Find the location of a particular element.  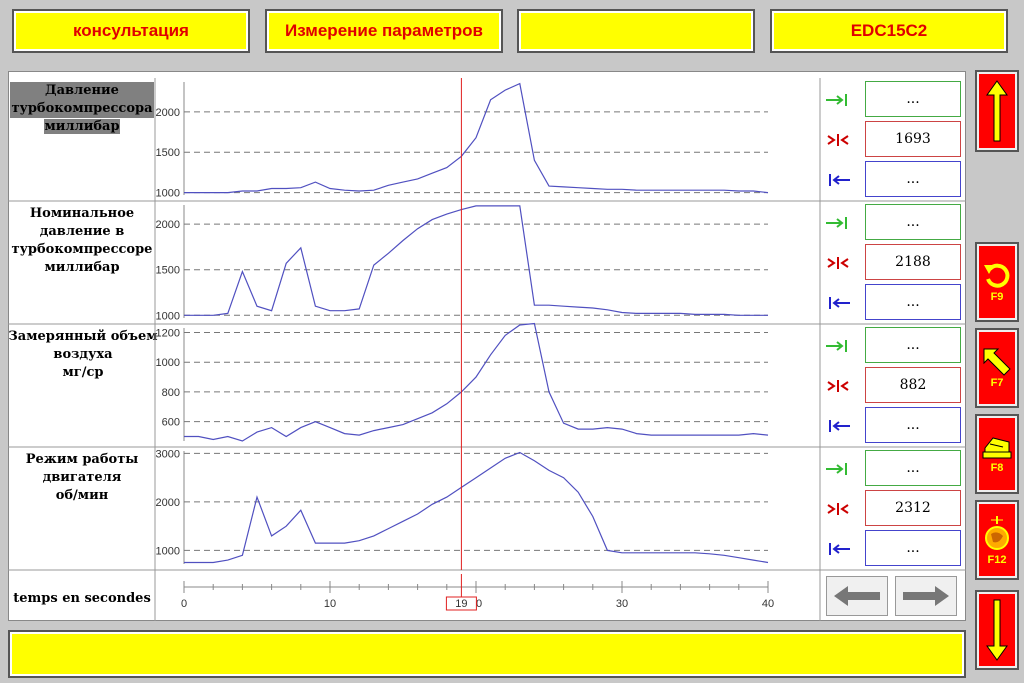

tab-measurement: Измерение параметров is located at coordinates (384, 31).